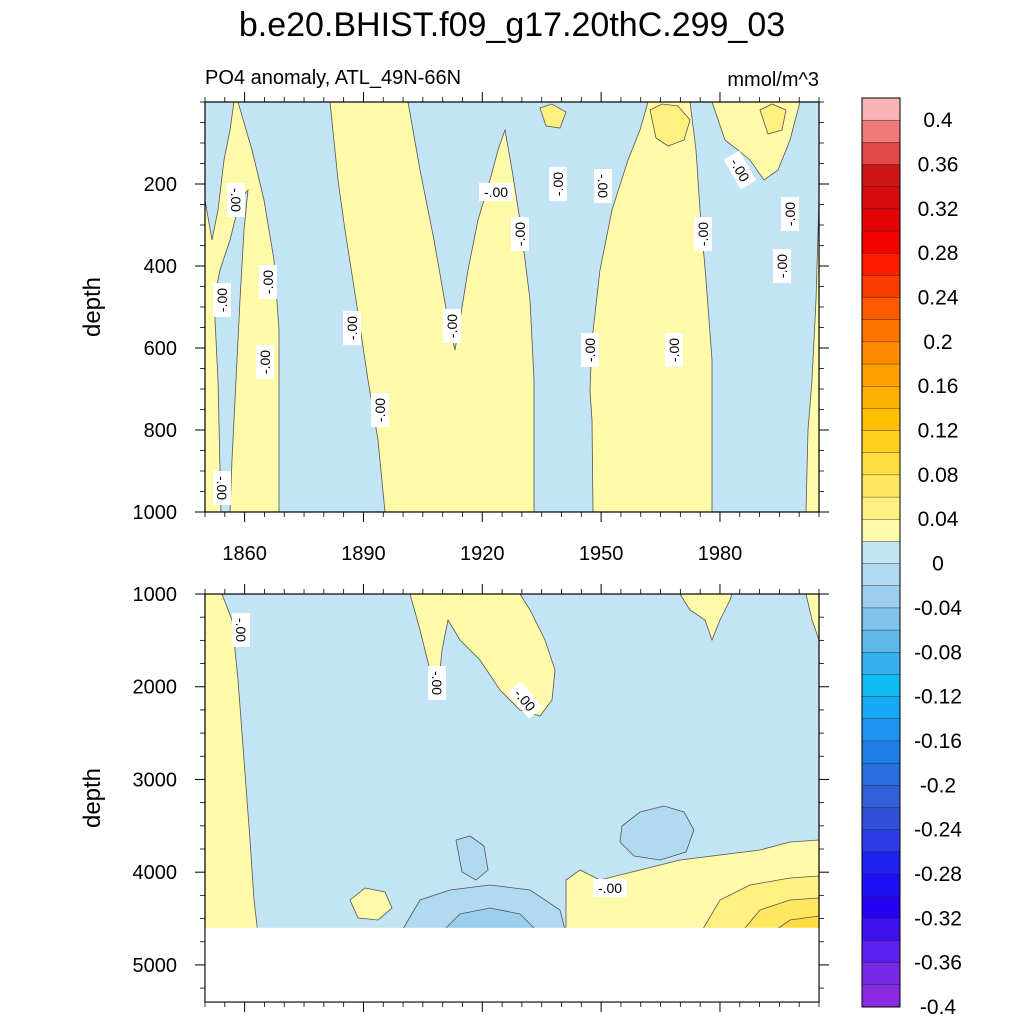 The width and height of the screenshot is (1024, 1024). Describe the element at coordinates (482, 554) in the screenshot. I see `x-tick-label: 1920` at that location.